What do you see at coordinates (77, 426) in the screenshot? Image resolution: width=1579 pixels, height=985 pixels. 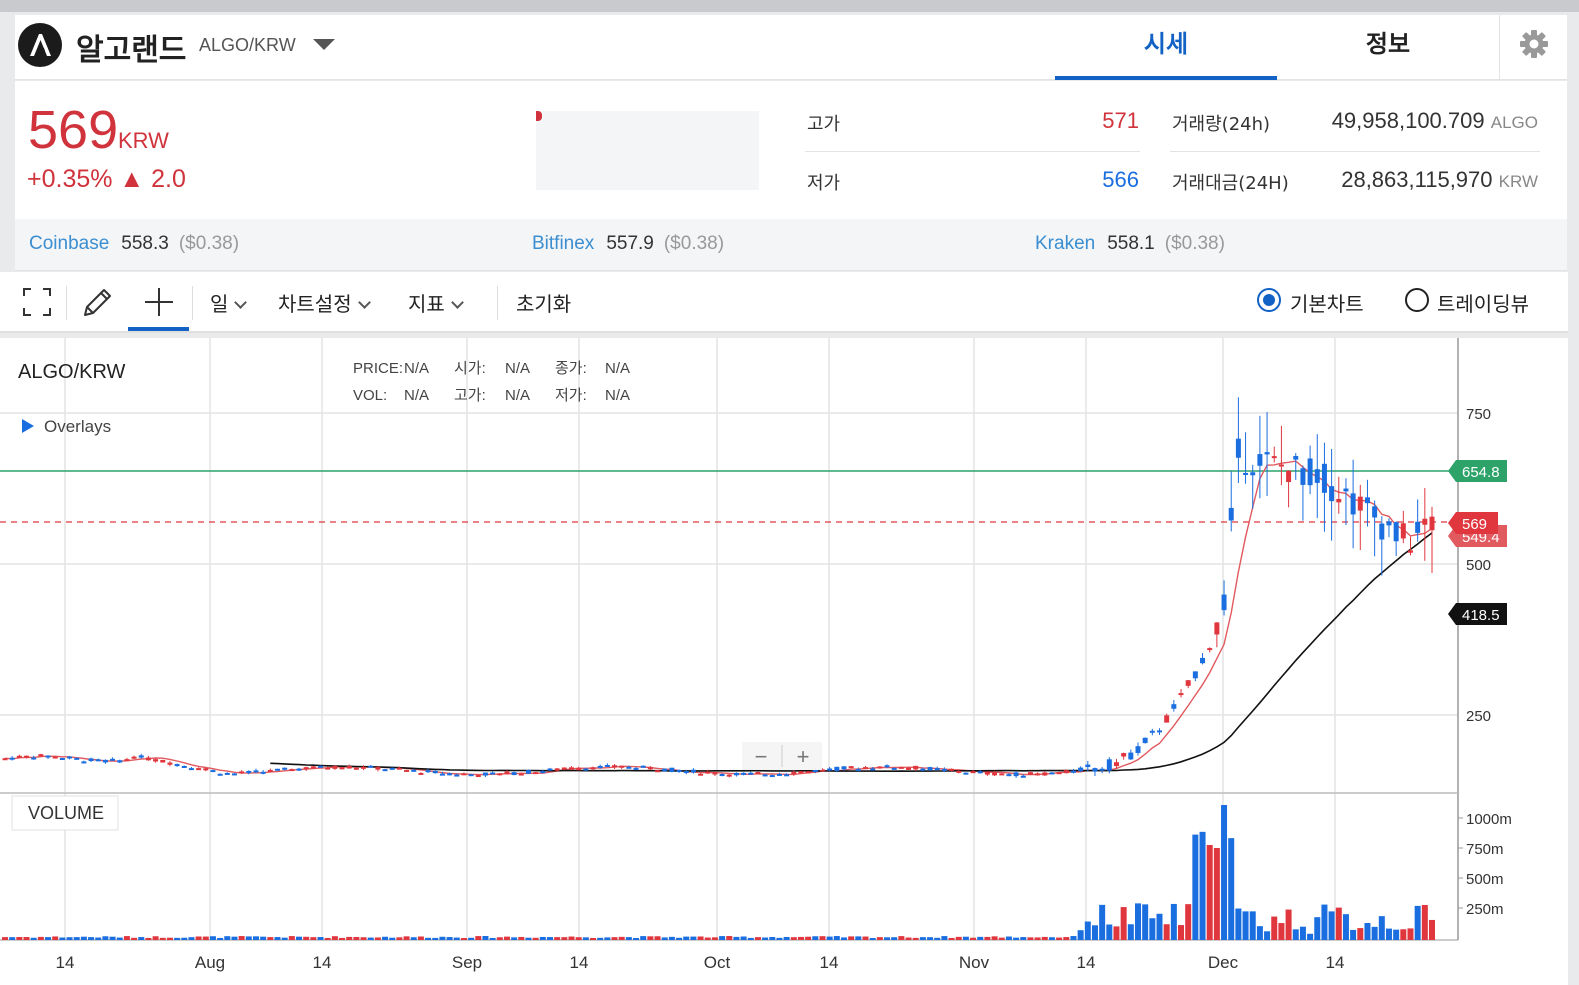 I see `overlays-toggle: Overlays` at bounding box center [77, 426].